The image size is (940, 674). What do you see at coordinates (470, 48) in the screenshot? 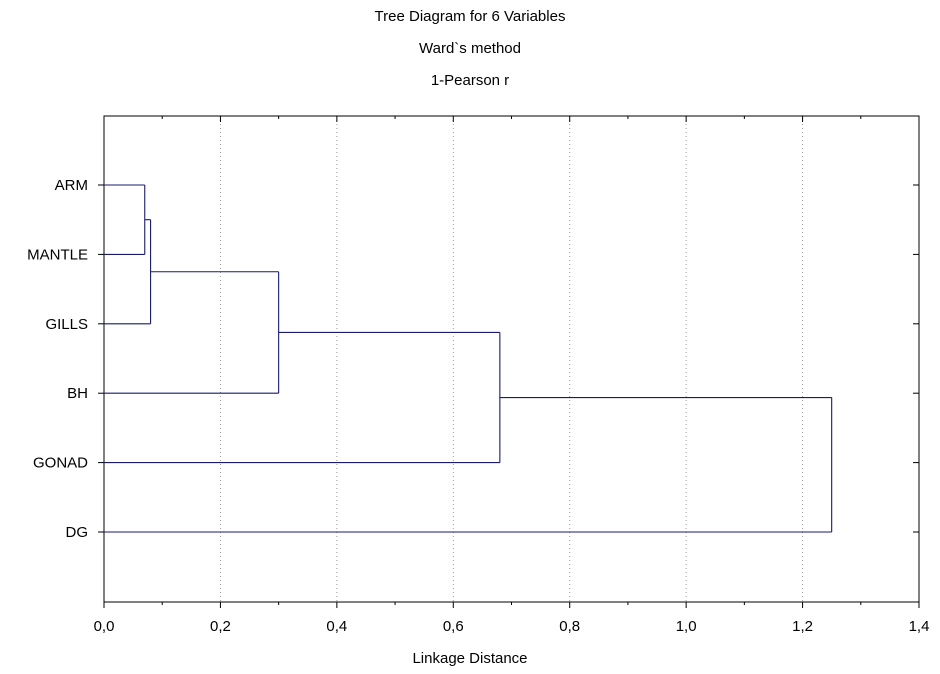
I see `chart-subtitle-method: Ward`s method` at bounding box center [470, 48].